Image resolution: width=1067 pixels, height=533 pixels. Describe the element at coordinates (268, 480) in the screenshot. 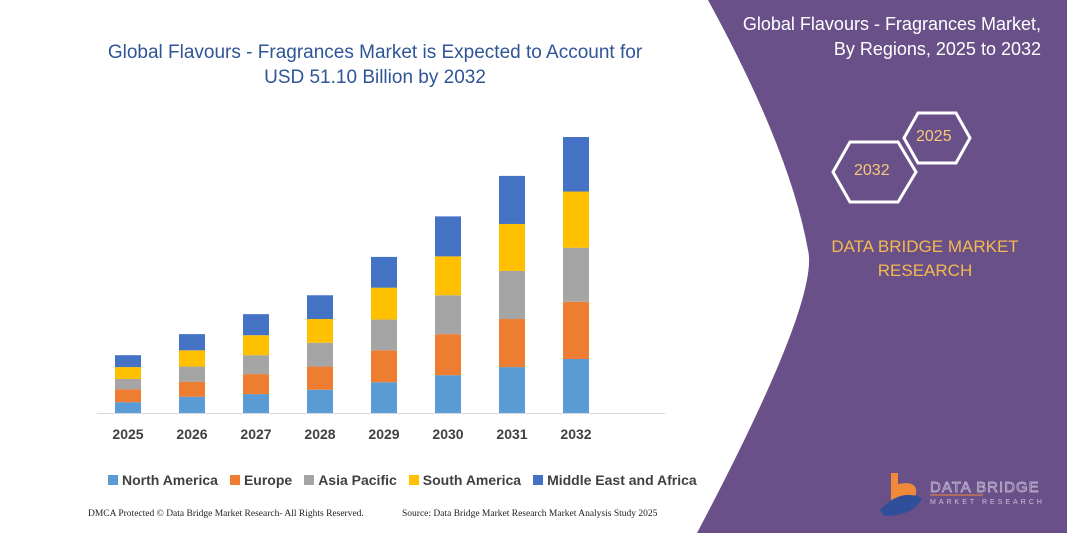

I see `legend-label: Europe` at that location.